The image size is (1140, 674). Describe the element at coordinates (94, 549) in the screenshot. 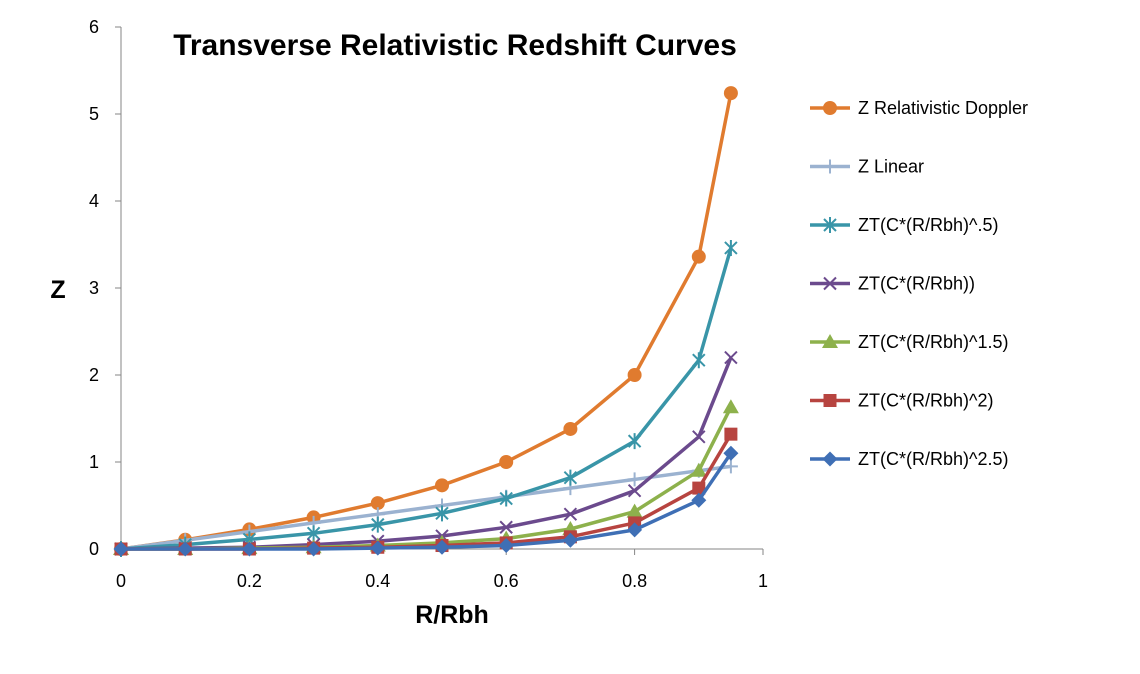

I see `y-tick-label: 0` at that location.